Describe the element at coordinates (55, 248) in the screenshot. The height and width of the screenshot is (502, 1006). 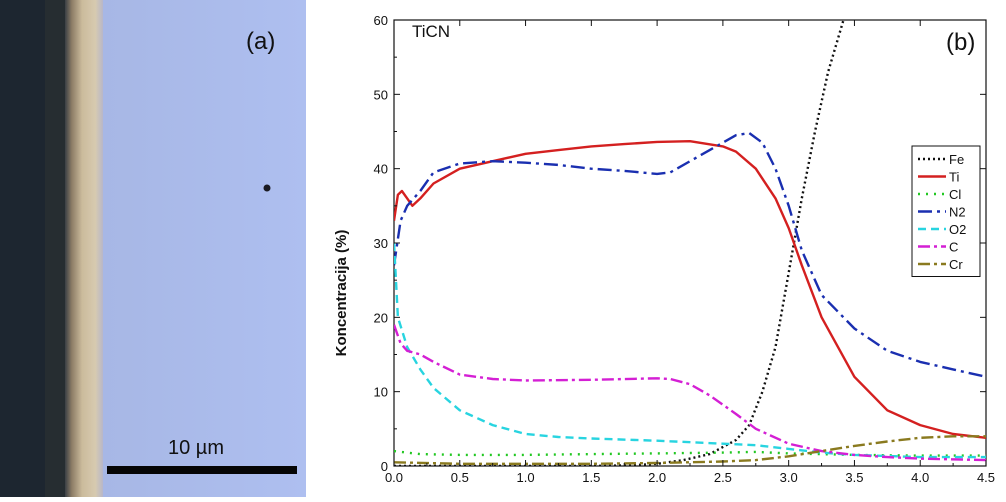
I see `substrate-edge-region` at that location.